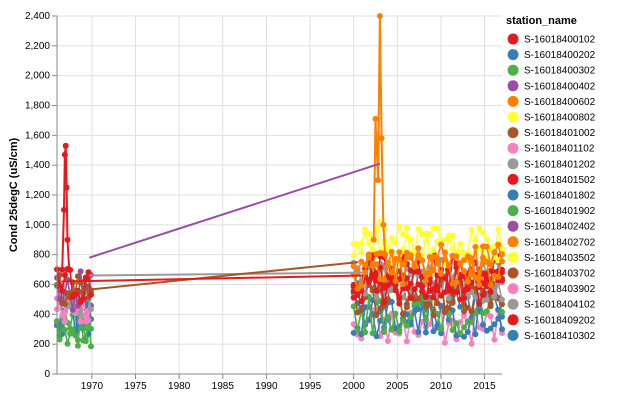 The width and height of the screenshot is (618, 400). What do you see at coordinates (551, 195) in the screenshot?
I see `legend-entry: S-16018401802` at bounding box center [551, 195].